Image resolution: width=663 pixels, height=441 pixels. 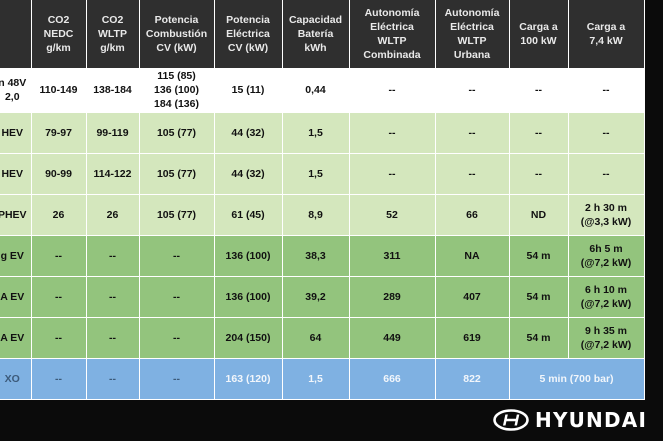 What do you see at coordinates (248, 379) in the screenshot?
I see `cell-electric-power: 163 (120)` at bounding box center [248, 379].